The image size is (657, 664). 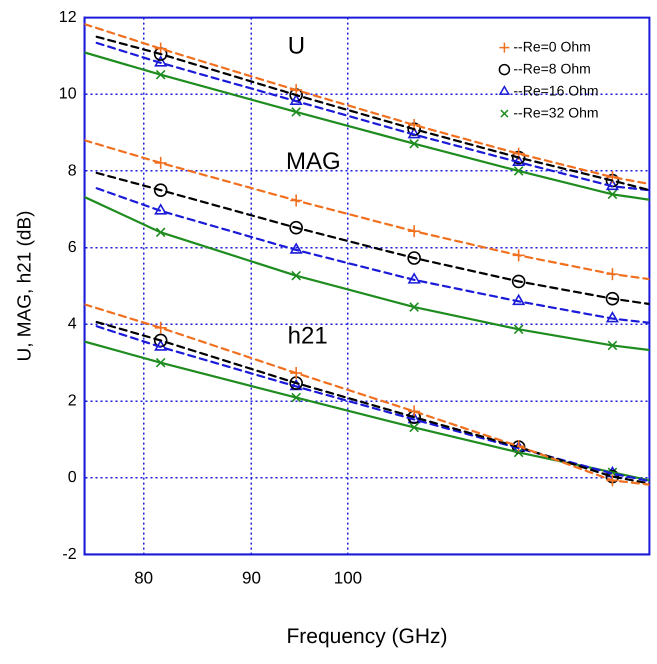 I want to click on annotation: U, so click(x=297, y=46).